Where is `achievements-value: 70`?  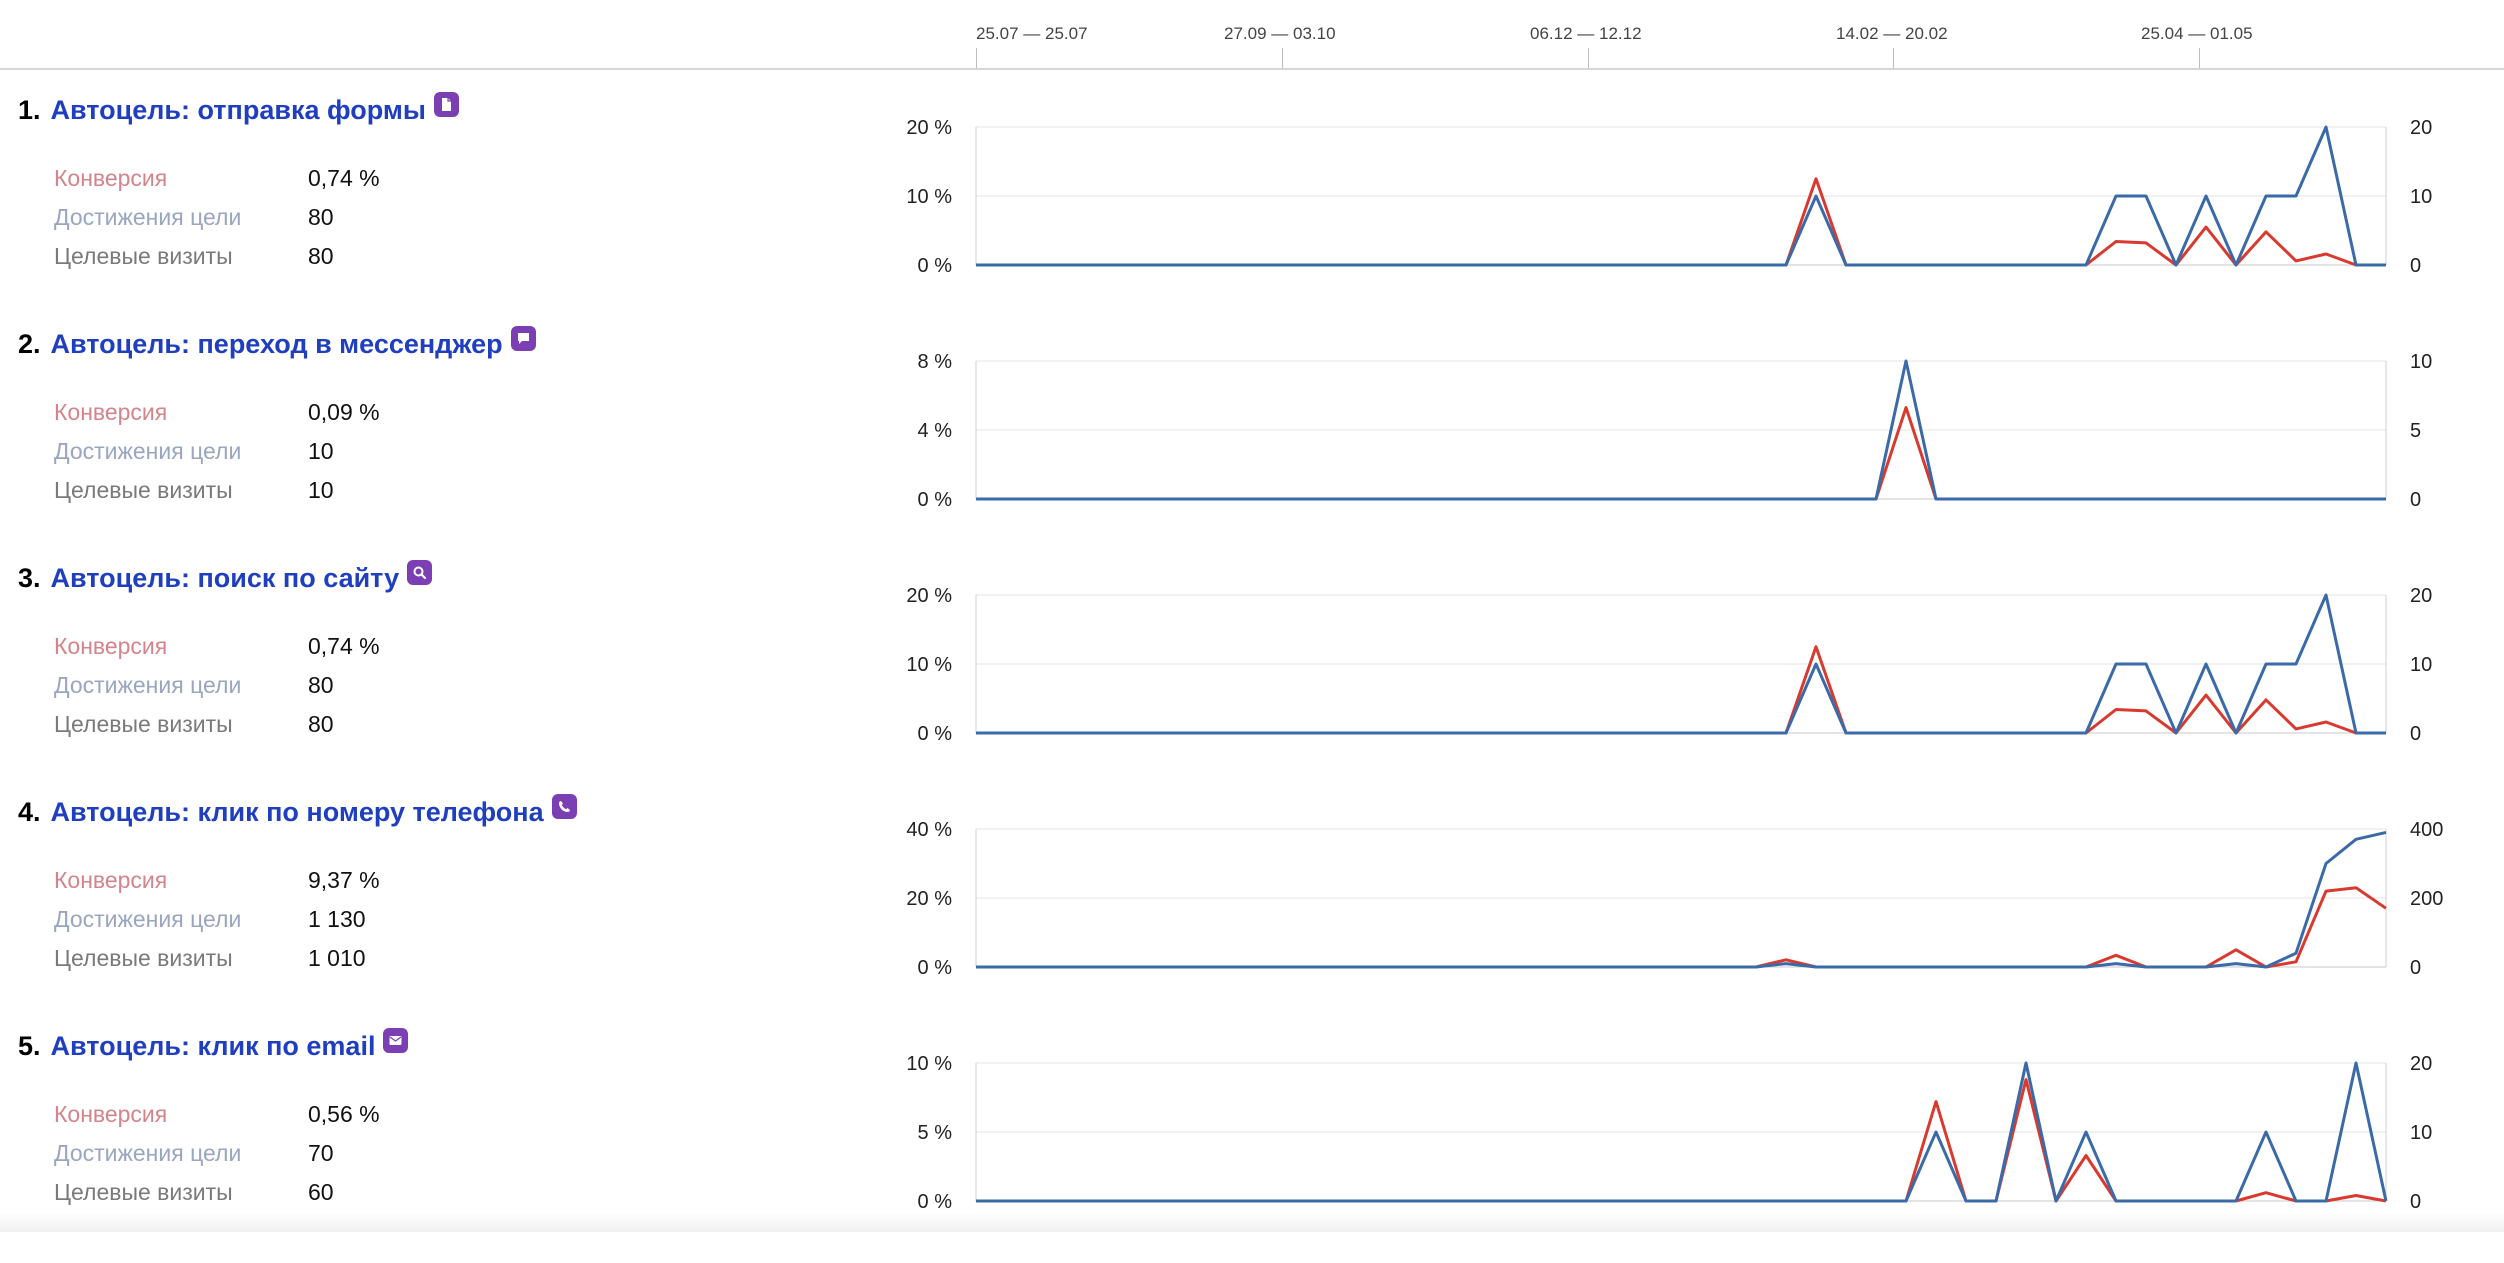 achievements-value: 70 is located at coordinates (321, 1153).